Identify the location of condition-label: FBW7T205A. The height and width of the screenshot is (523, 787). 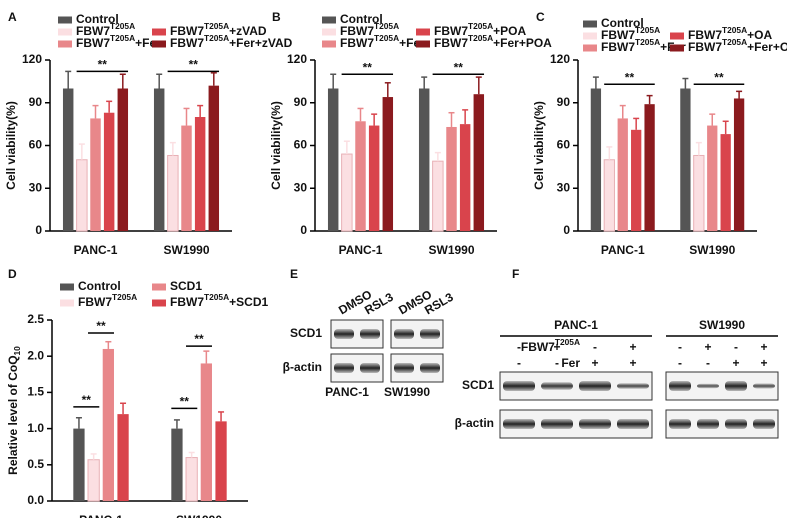
(550, 345).